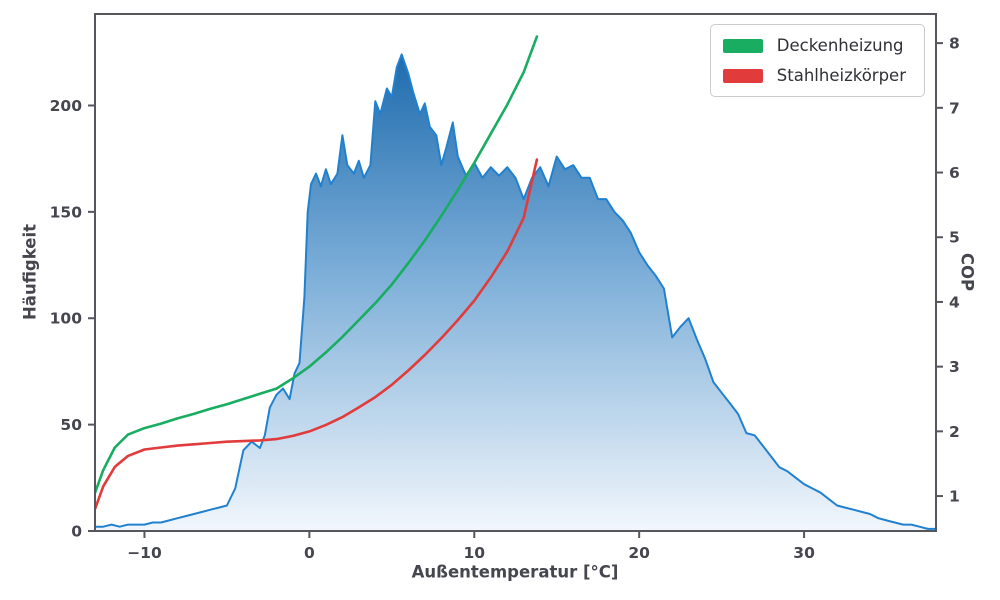 This screenshot has width=1000, height=600. I want to click on x-tick-label: 30, so click(804, 553).